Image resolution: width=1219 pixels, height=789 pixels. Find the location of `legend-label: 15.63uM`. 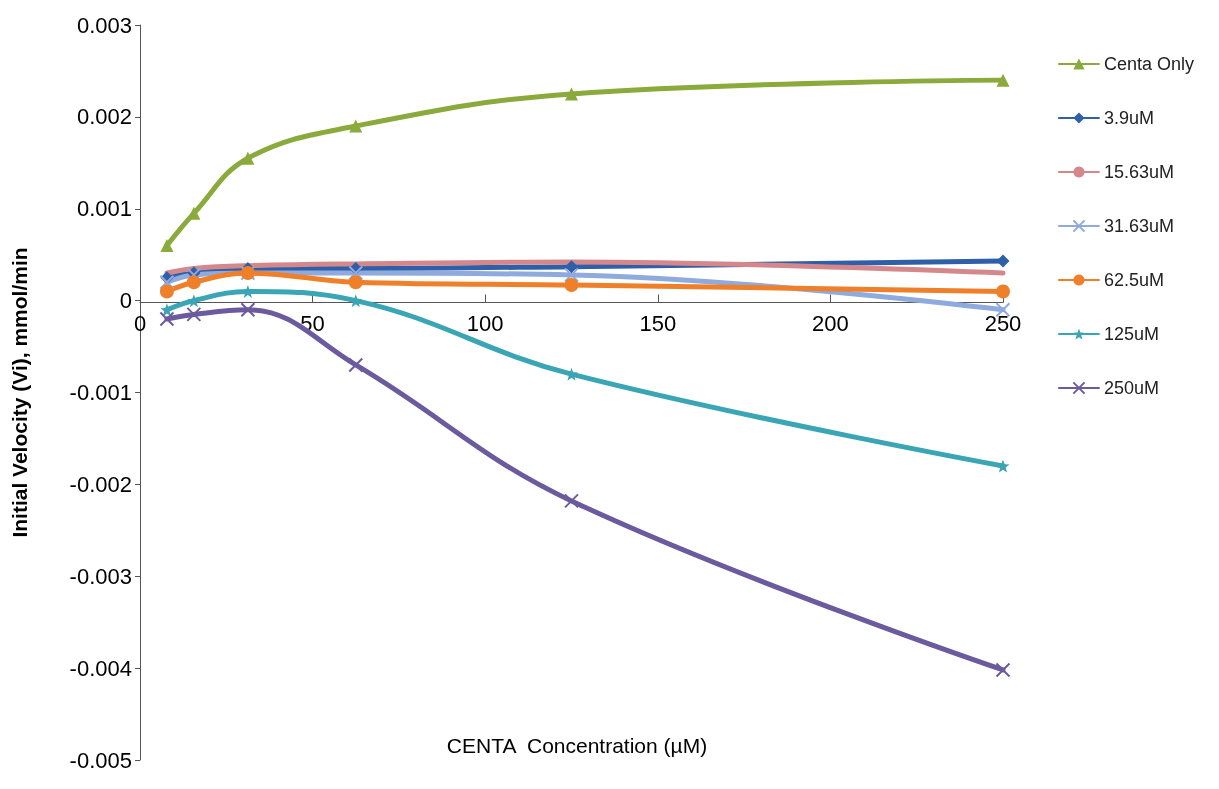

legend-label: 15.63uM is located at coordinates (1139, 172).